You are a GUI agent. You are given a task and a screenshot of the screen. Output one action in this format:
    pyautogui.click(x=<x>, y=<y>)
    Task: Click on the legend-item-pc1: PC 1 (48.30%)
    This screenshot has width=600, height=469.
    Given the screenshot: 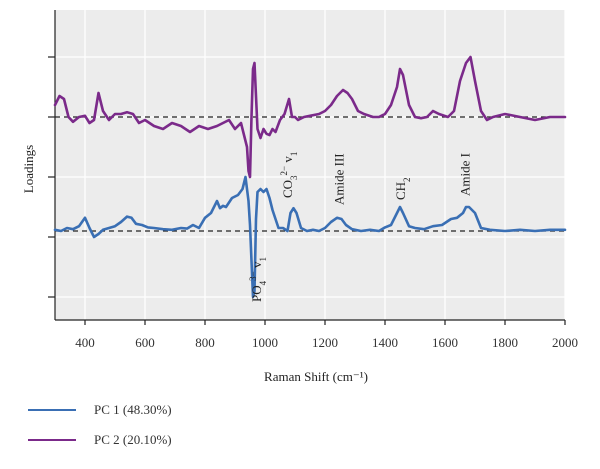 What is the action you would take?
    pyautogui.click(x=100, y=410)
    